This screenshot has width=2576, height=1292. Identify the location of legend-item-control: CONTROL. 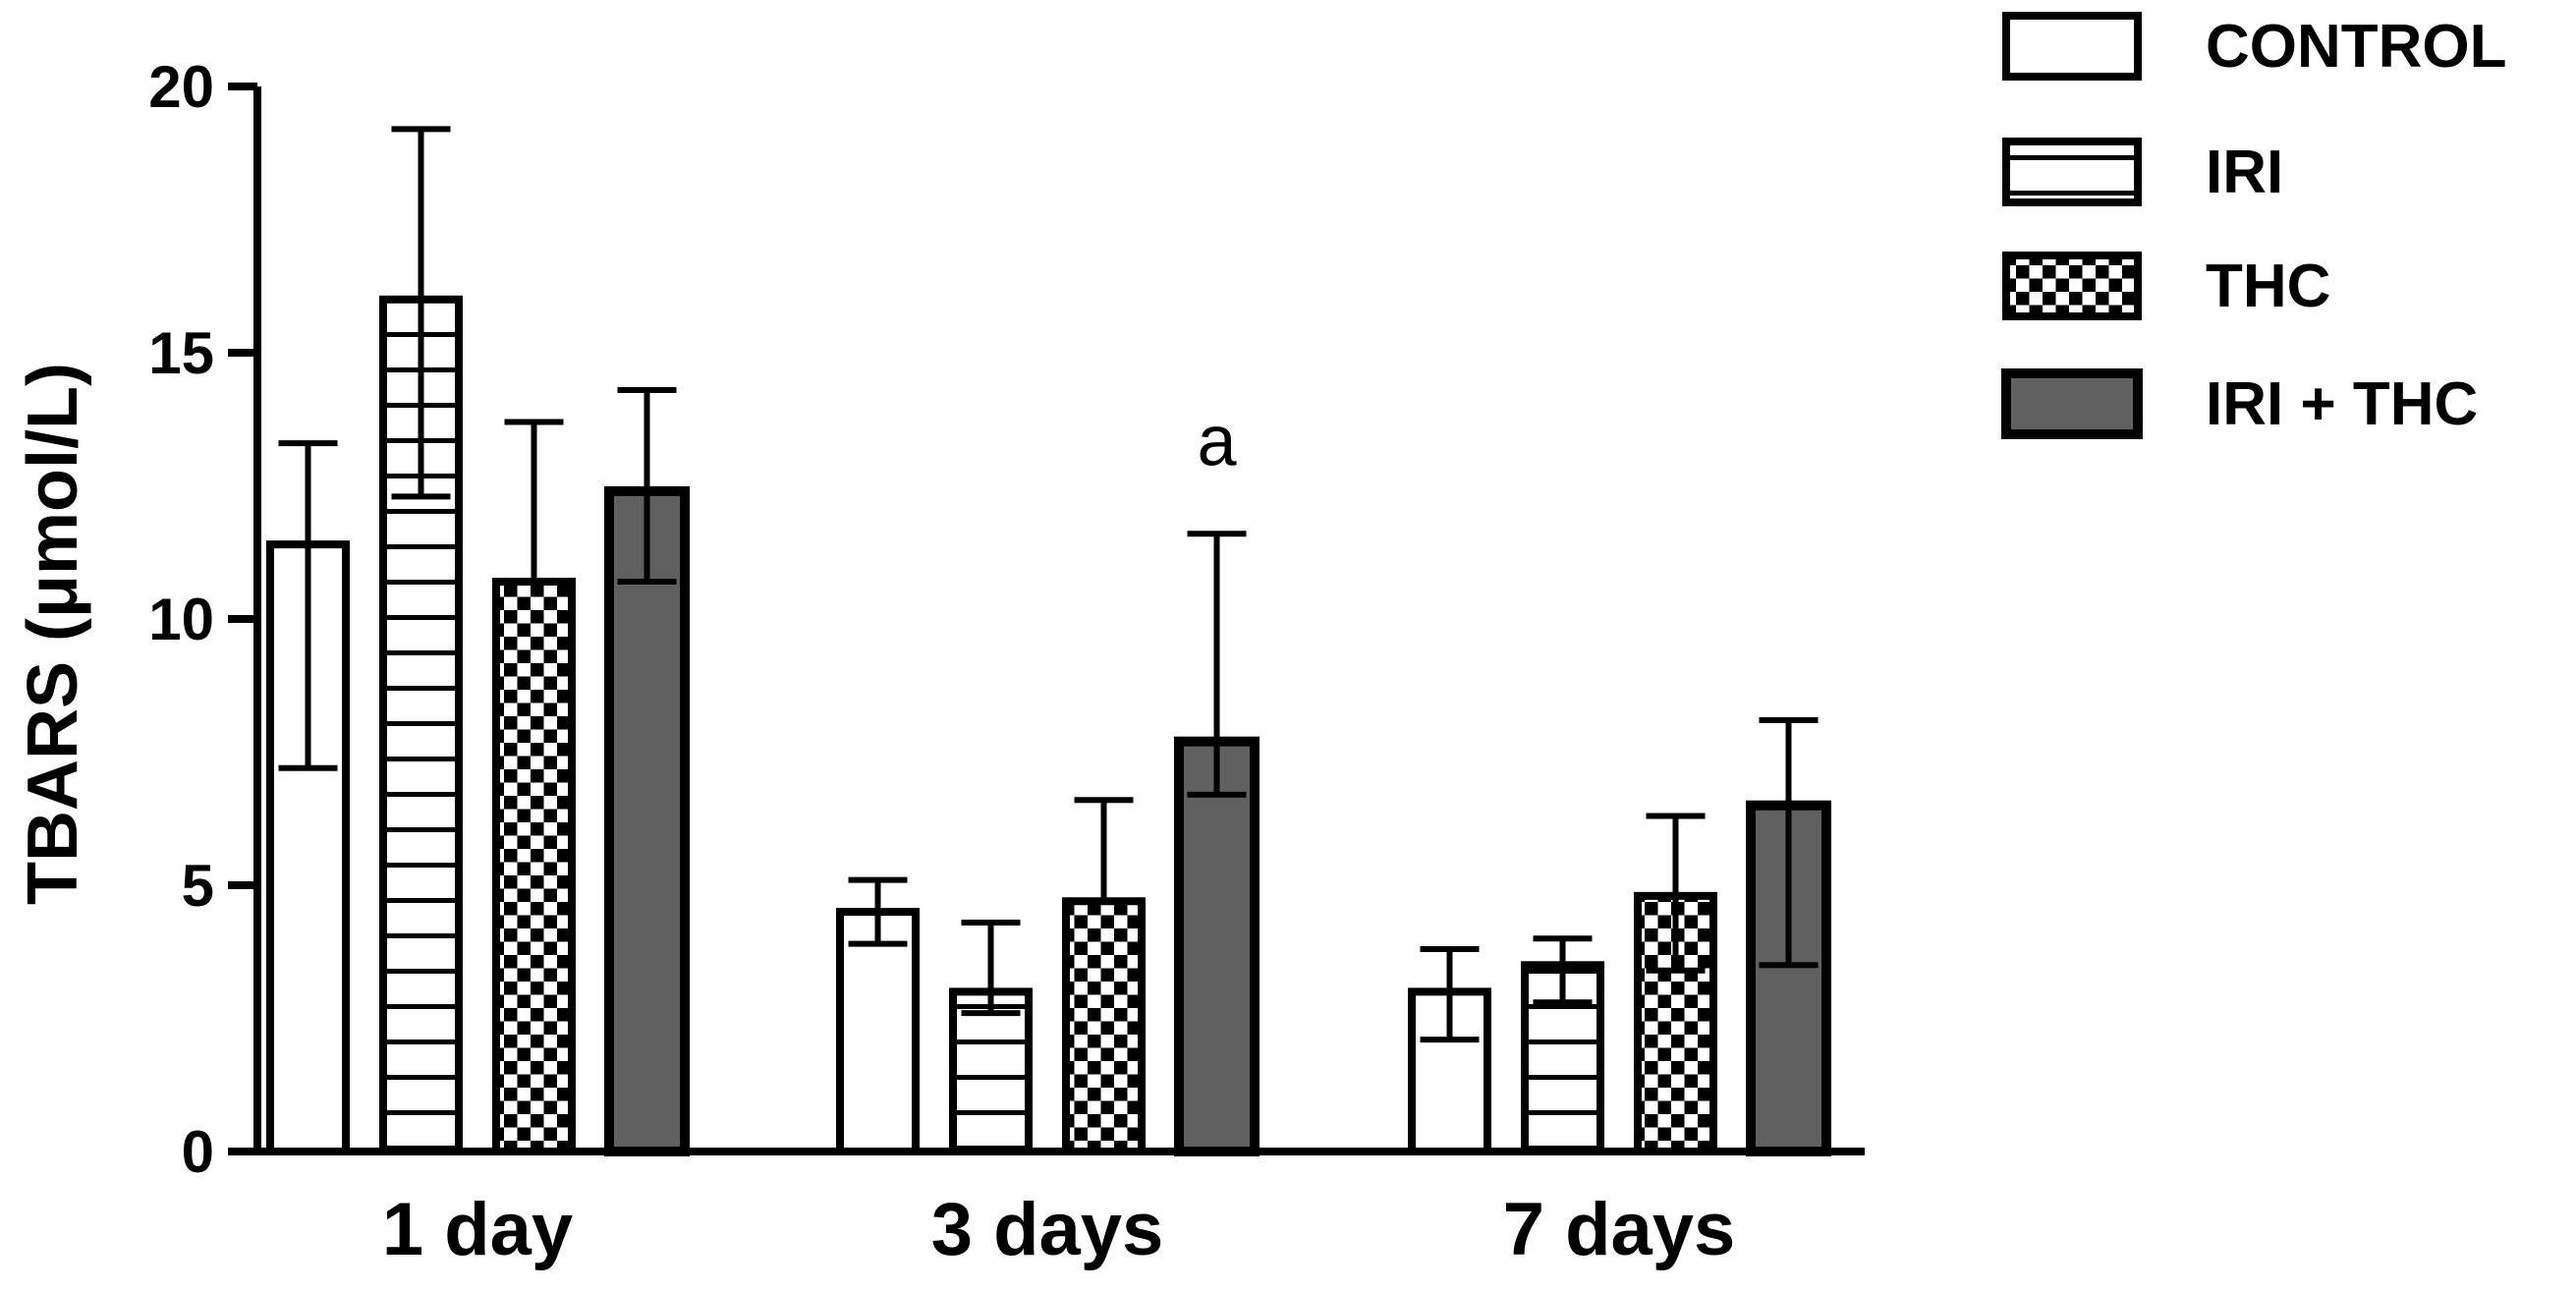
(2254, 46).